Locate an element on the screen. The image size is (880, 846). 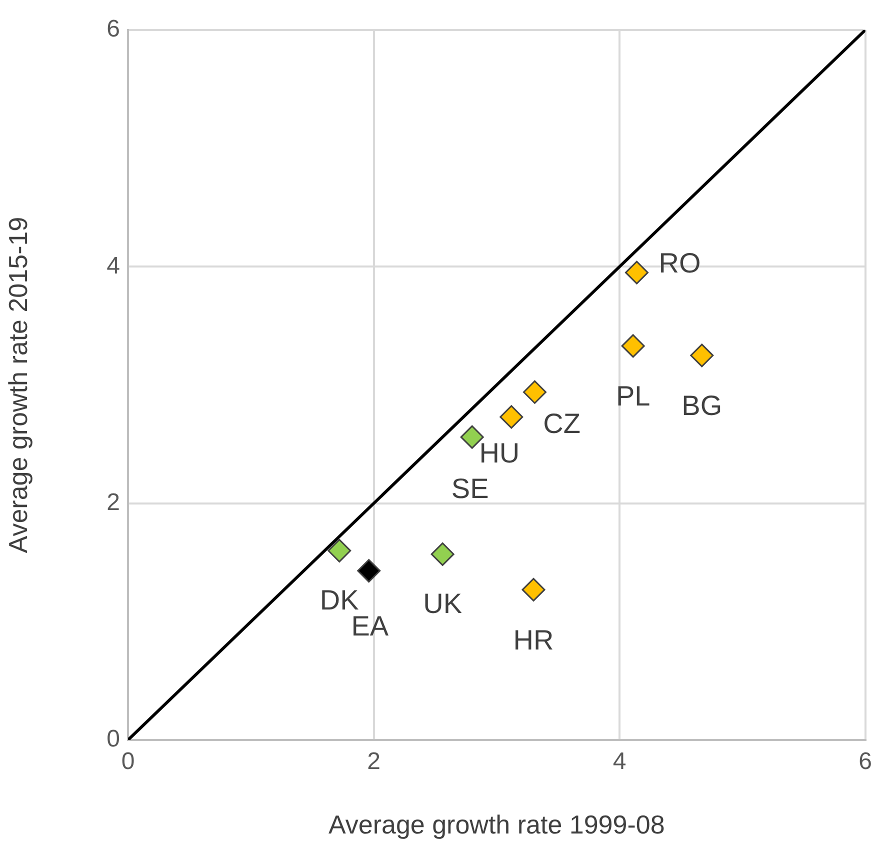
y-tick-label: 4 is located at coordinates (113, 266).